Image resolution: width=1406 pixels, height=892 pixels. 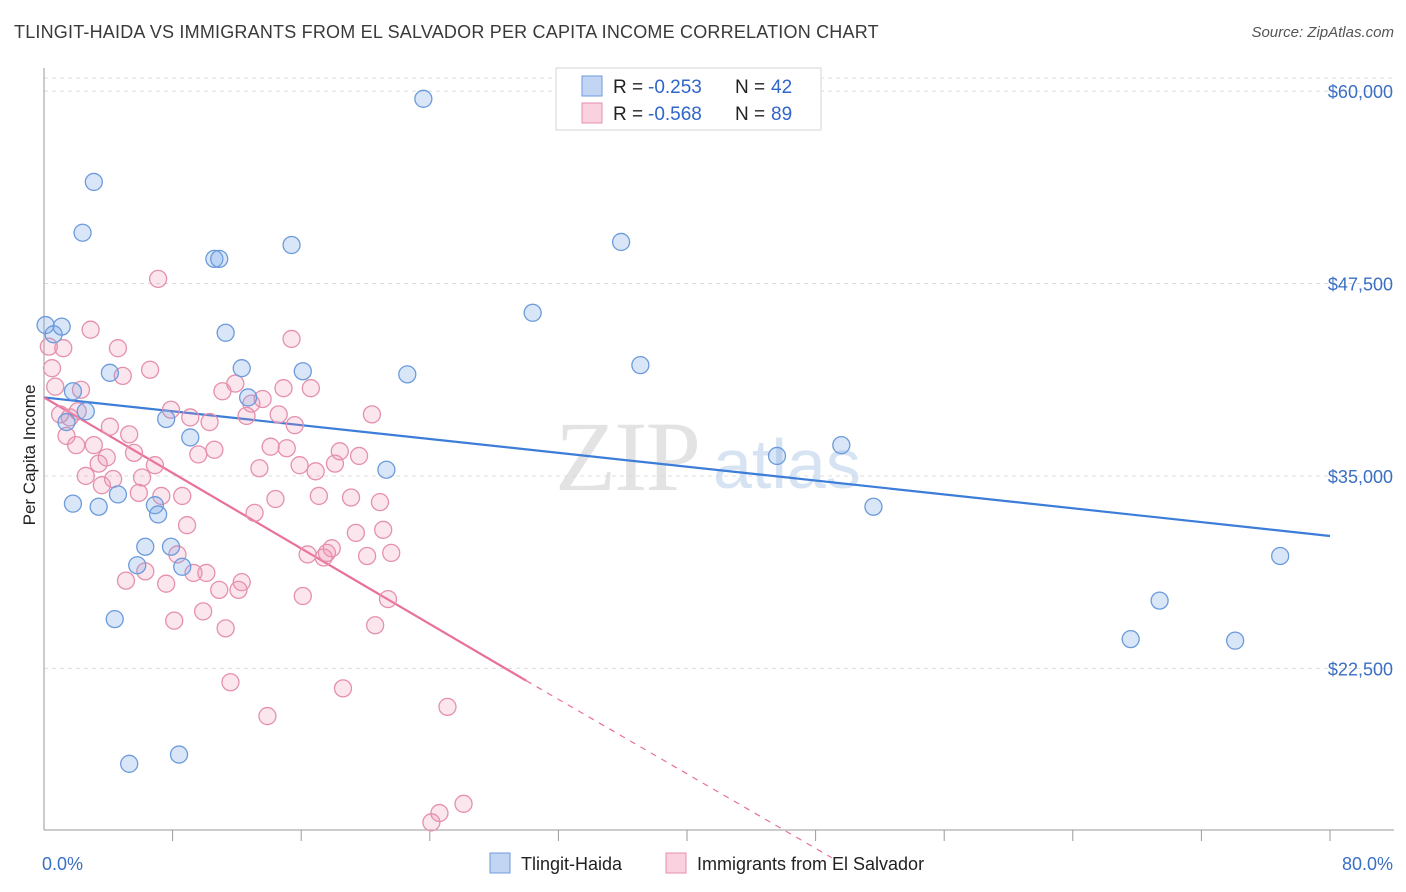 I want to click on y-tick-labels: $60,000 $47,500 $35,000 $22,500, so click(x=1360, y=380).